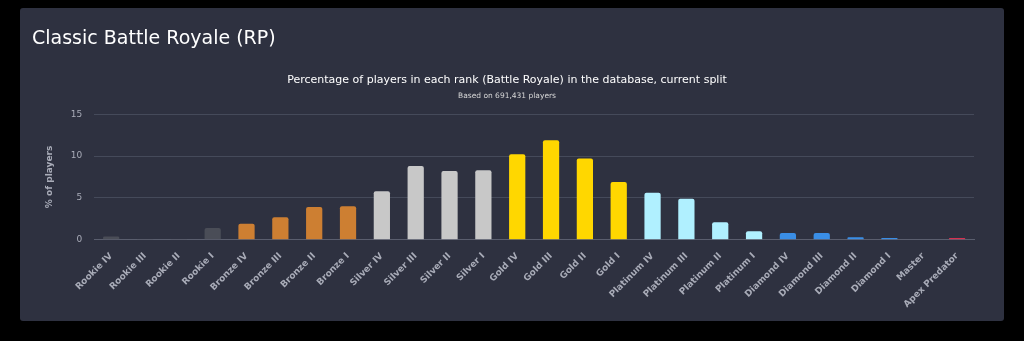  Describe the element at coordinates (507, 80) in the screenshot. I see `chart-subtitle: Percentage of players in each rank (Battle Royale) in the database, current split` at that location.